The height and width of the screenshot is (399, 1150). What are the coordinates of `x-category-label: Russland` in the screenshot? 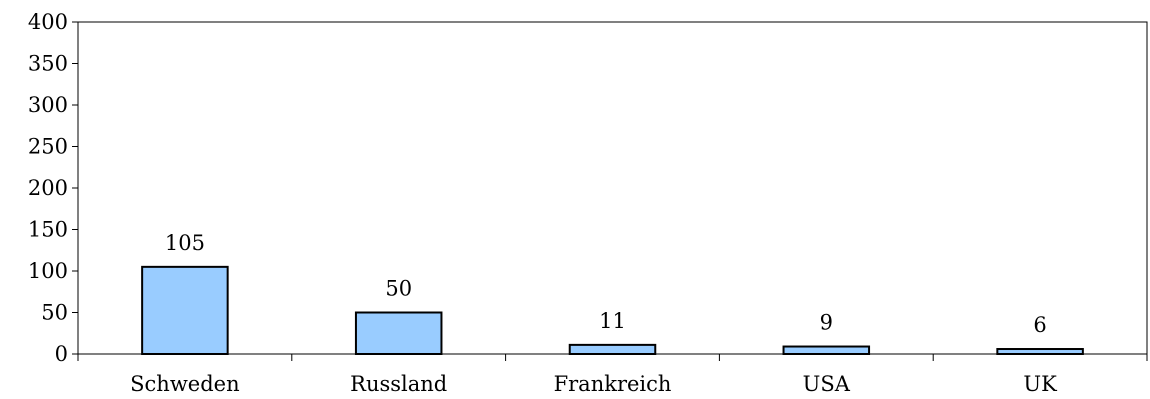 It's located at (398, 384).